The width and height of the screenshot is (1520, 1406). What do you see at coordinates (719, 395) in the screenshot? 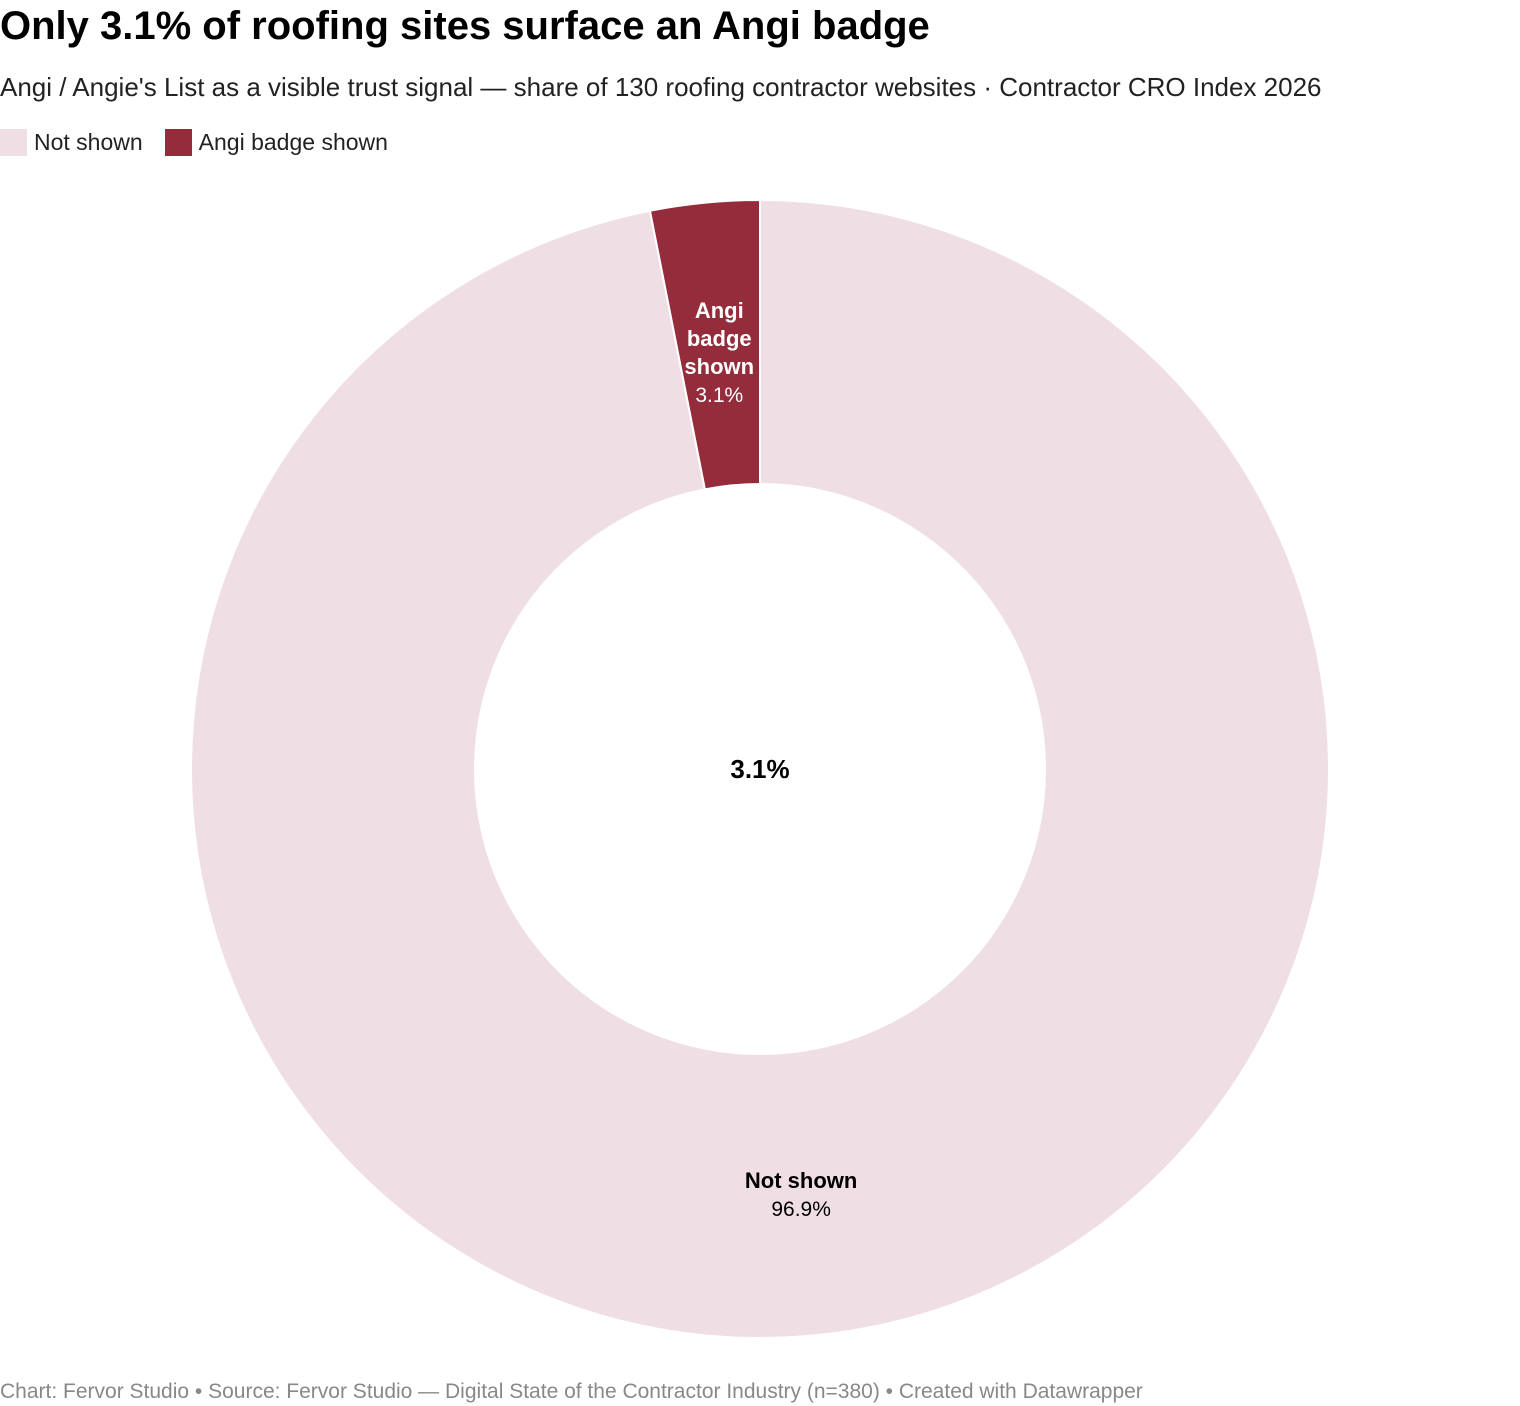
I see `slice-value-label: 3.1%` at bounding box center [719, 395].